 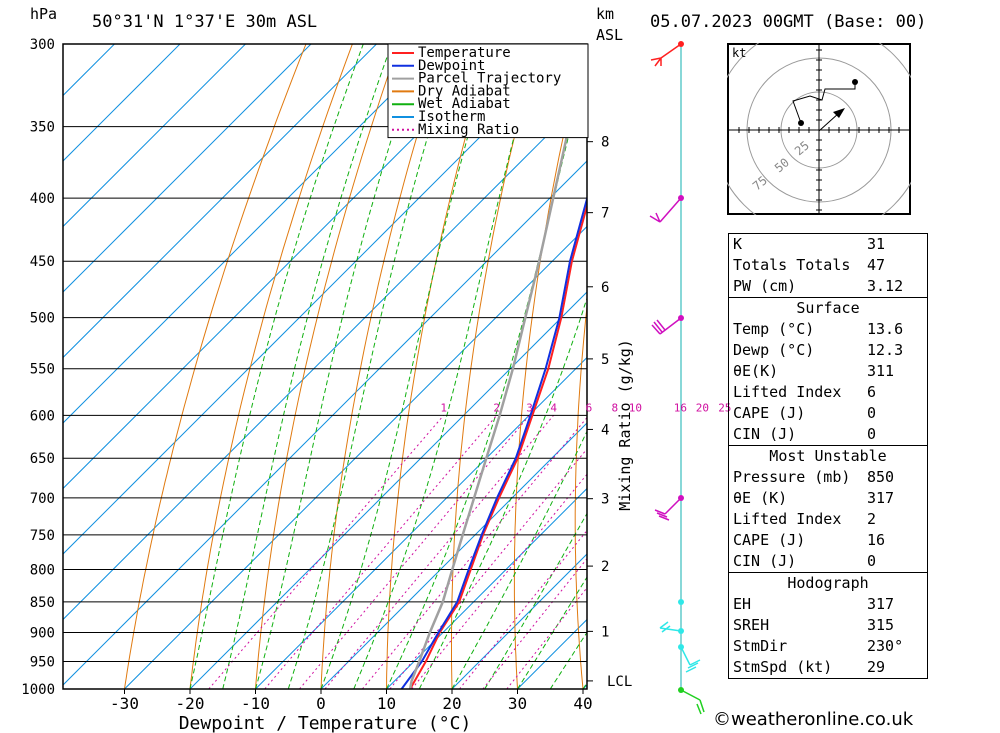 I want to click on mixing-ratio-label: 3, so click(x=529, y=407).